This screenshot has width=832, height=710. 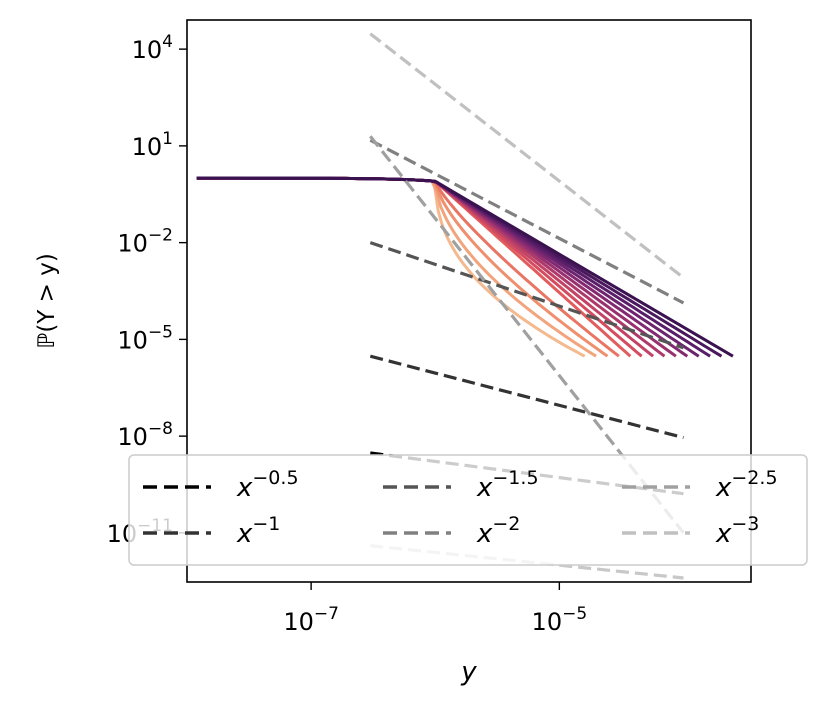 What do you see at coordinates (267, 485) in the screenshot?
I see `legend-label: x−0.5` at bounding box center [267, 485].